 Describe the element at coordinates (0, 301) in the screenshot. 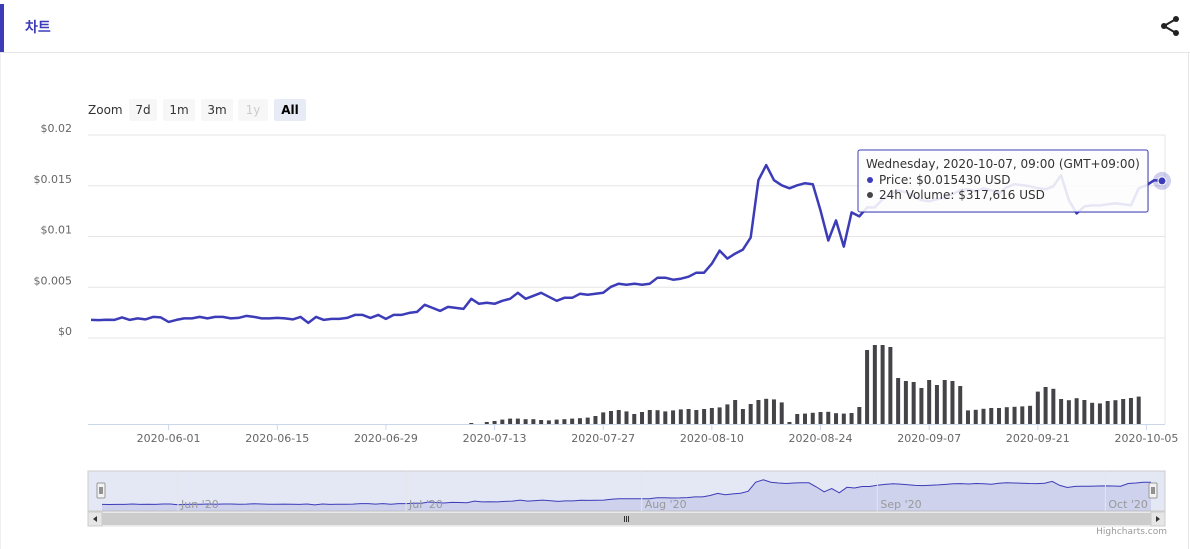

I see `frame-left` at that location.